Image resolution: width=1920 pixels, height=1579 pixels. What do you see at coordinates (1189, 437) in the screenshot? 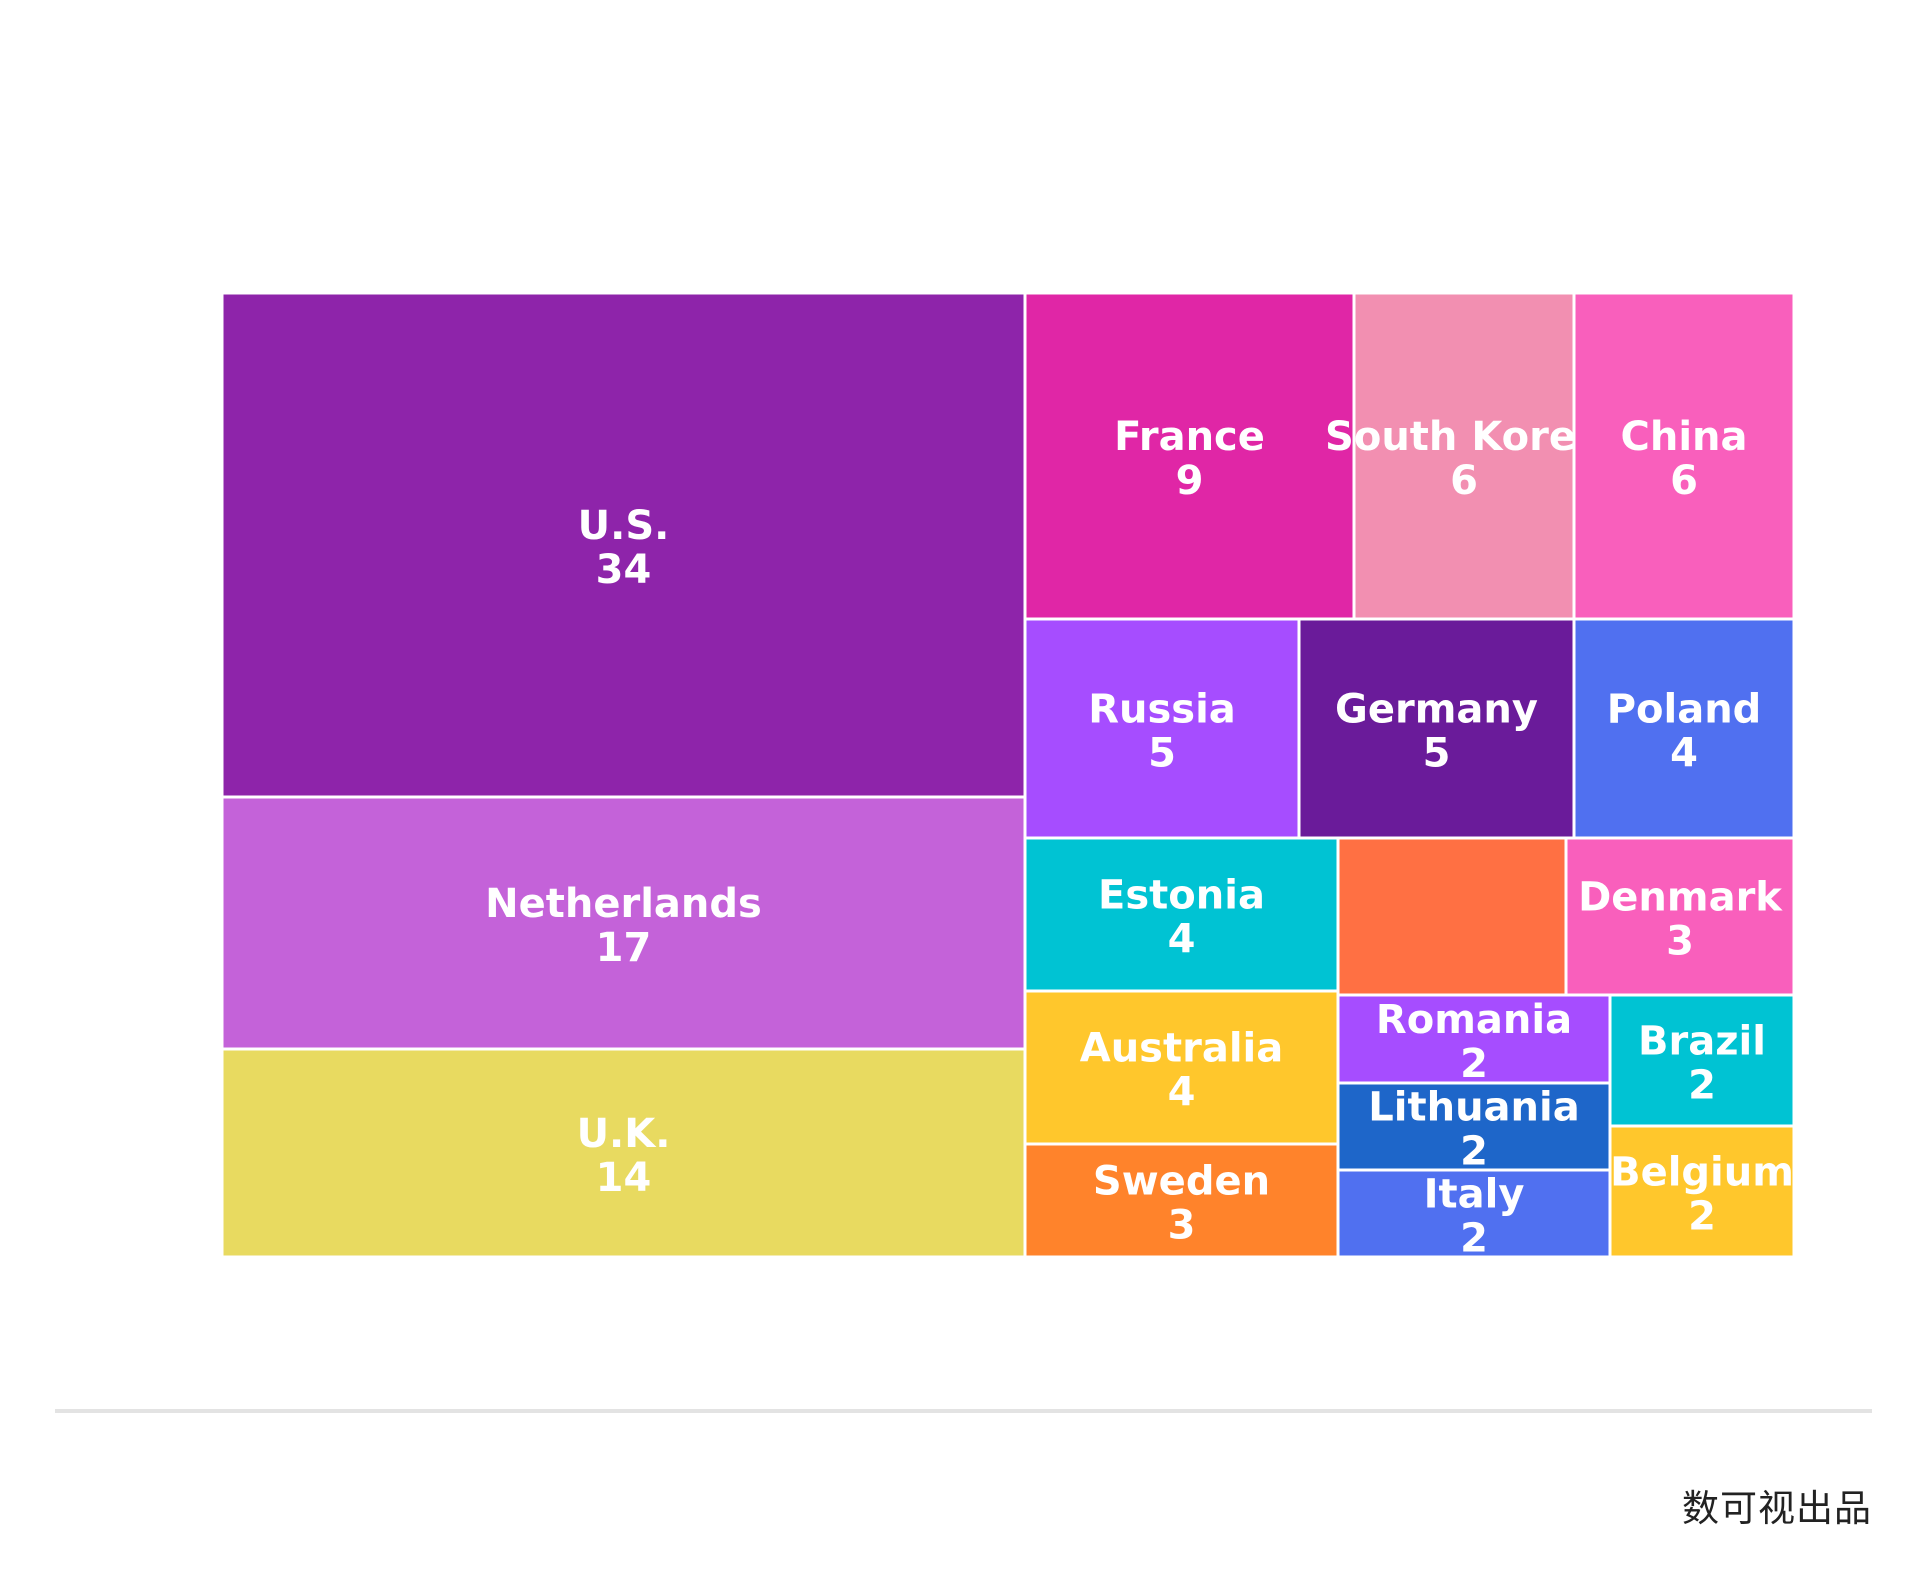
I see `treemap-label-france: France` at bounding box center [1189, 437].